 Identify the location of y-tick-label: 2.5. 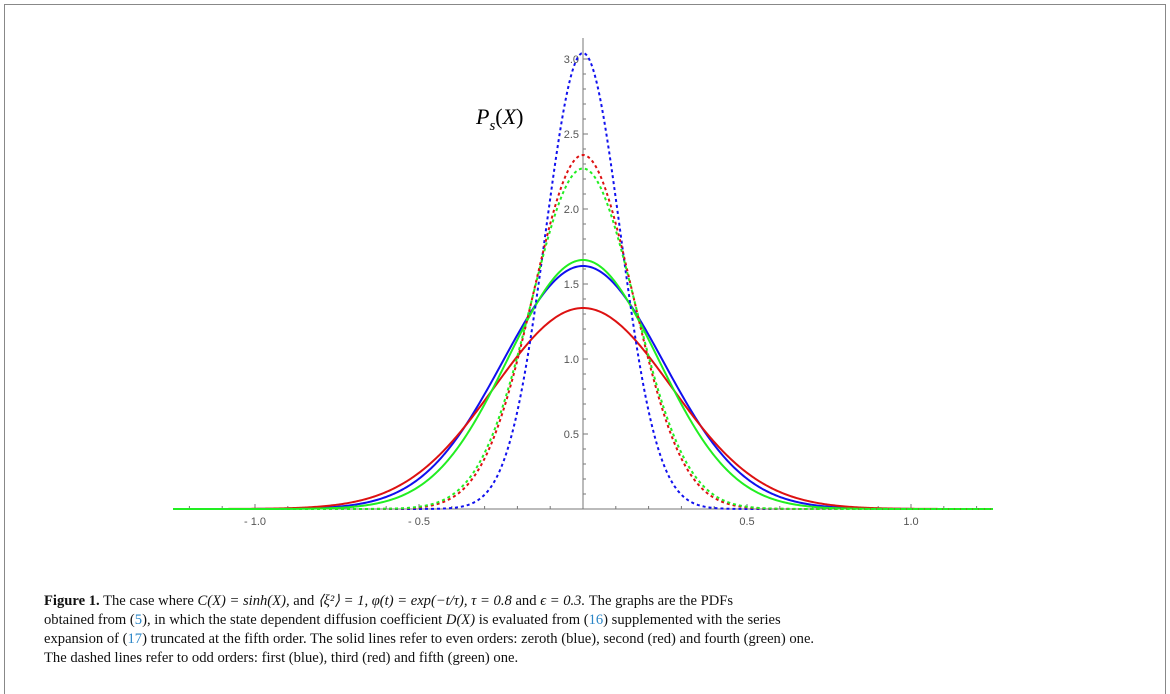
(571, 135).